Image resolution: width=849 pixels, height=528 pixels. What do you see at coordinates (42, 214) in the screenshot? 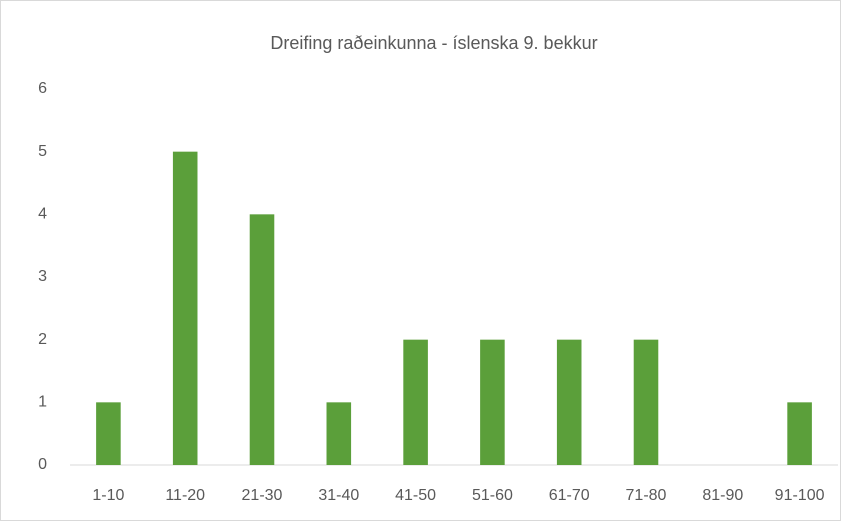
I see `y-tick-label: 4` at bounding box center [42, 214].